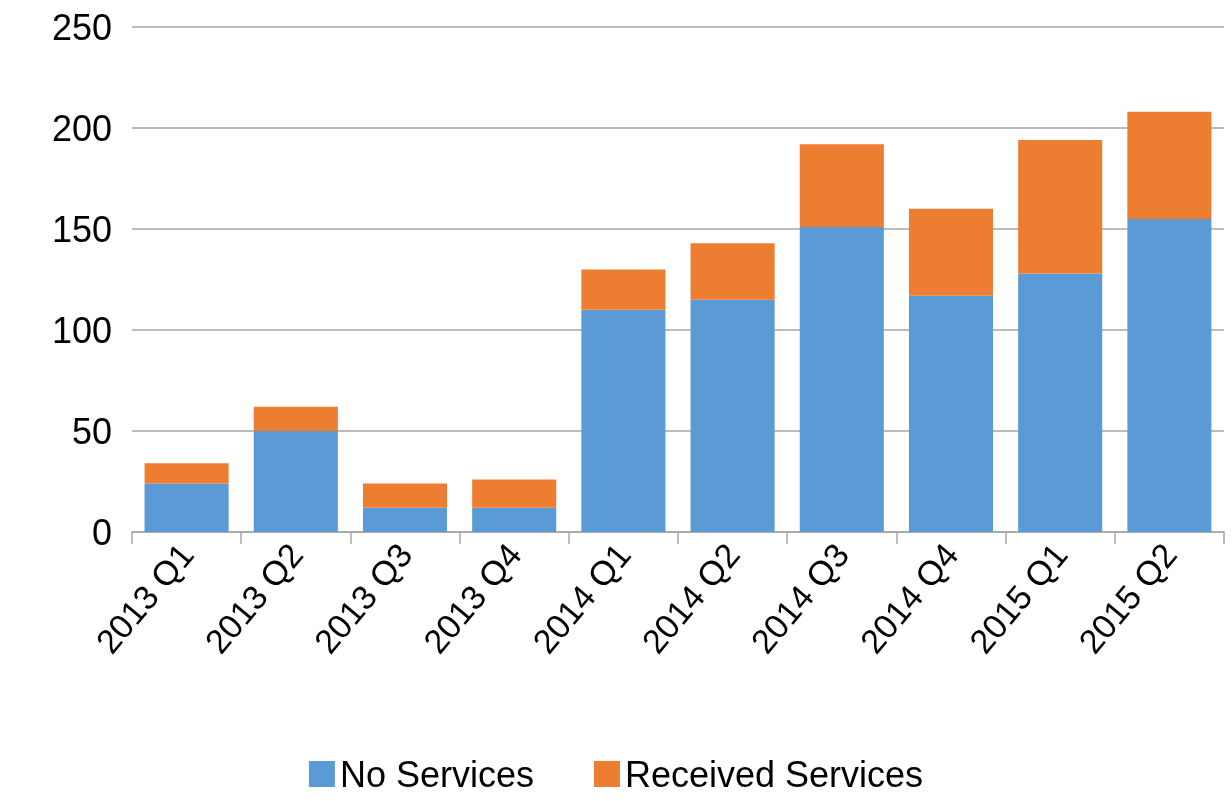  I want to click on y-tick-label: 0, so click(101, 532).